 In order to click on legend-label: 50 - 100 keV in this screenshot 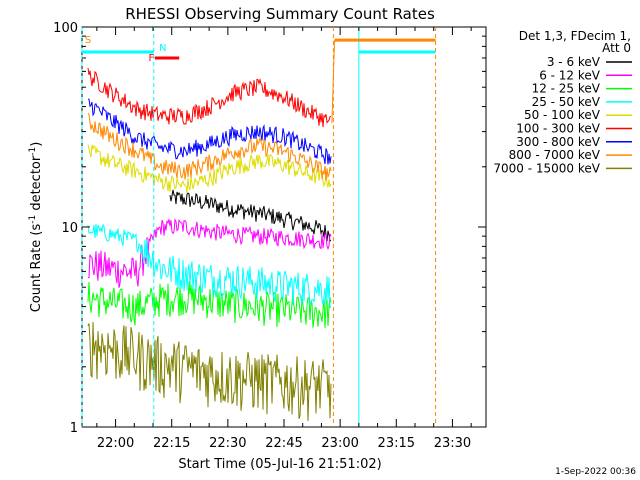, I will do `click(562, 115)`.